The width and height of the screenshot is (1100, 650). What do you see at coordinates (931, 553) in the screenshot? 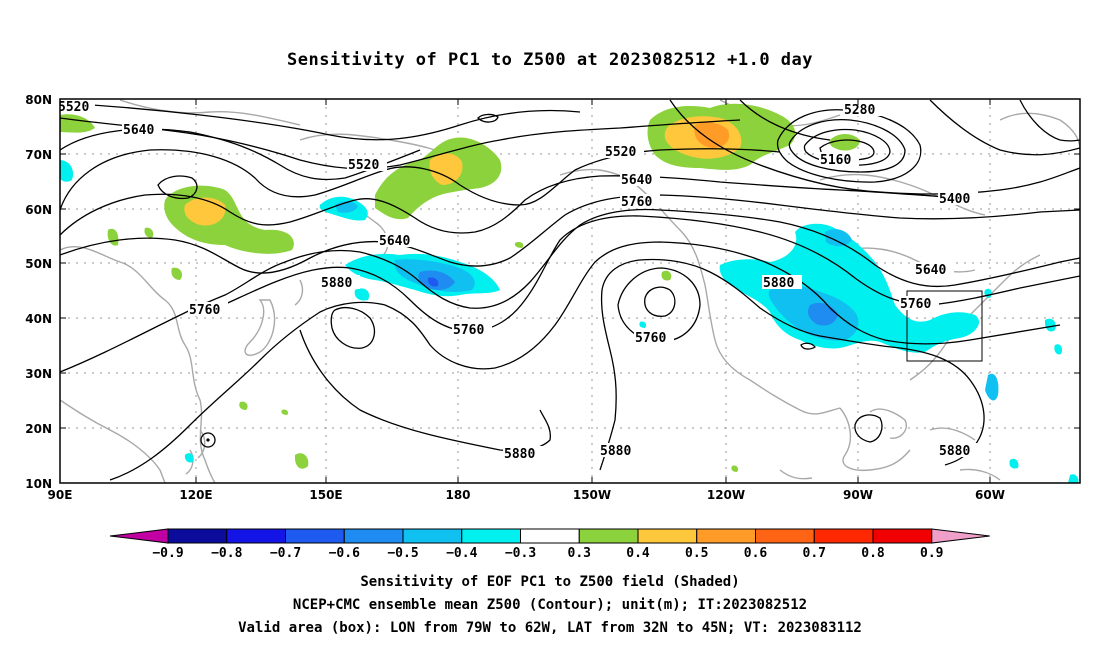
I see `colorbar-label: 0.9` at bounding box center [931, 553].